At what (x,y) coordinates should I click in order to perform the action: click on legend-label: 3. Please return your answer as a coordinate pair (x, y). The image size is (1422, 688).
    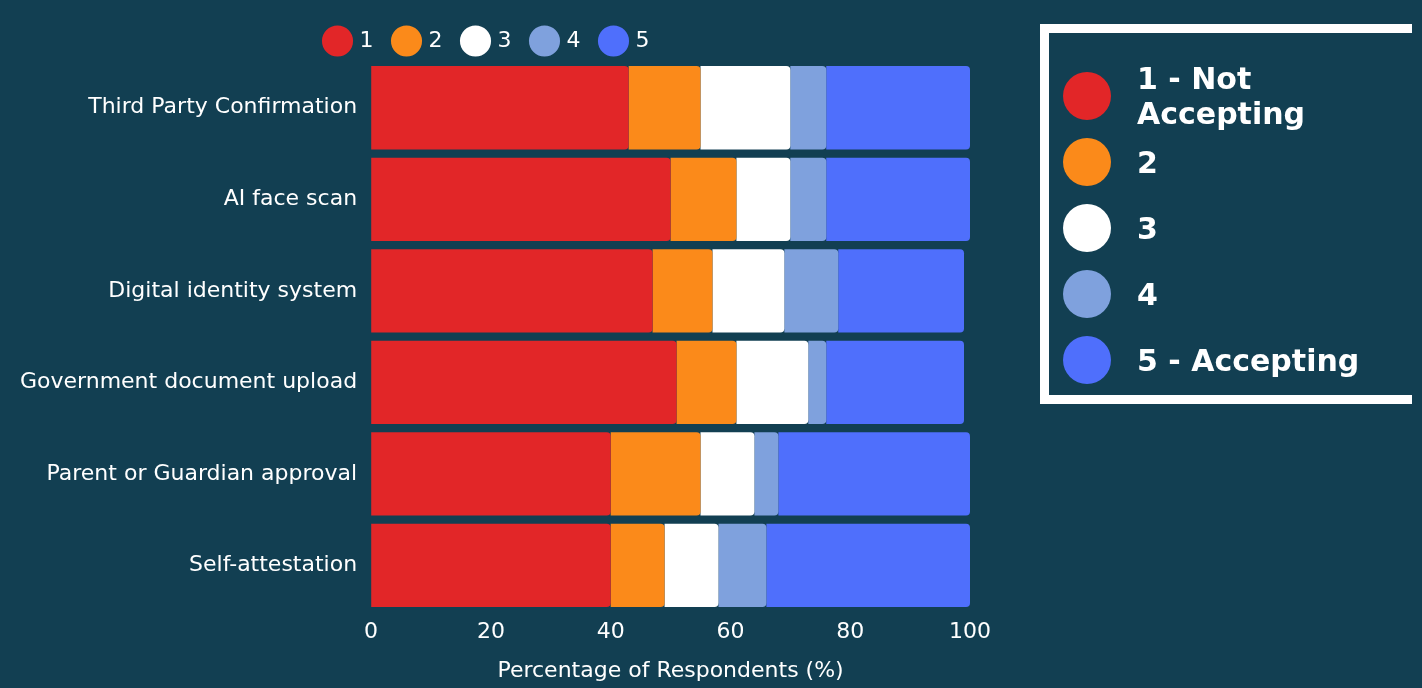
    Looking at the image, I should click on (504, 39).